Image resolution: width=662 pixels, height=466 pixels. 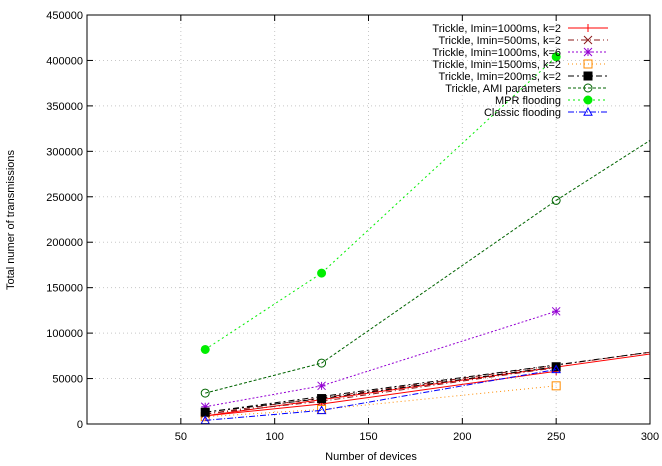 I want to click on y-tick-label: 0, so click(x=80, y=425).